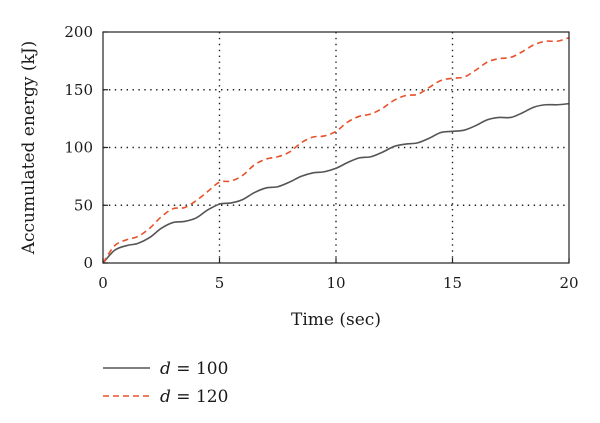 This screenshot has height=423, width=600. What do you see at coordinates (452, 283) in the screenshot?
I see `x-tick-label: 15` at bounding box center [452, 283].